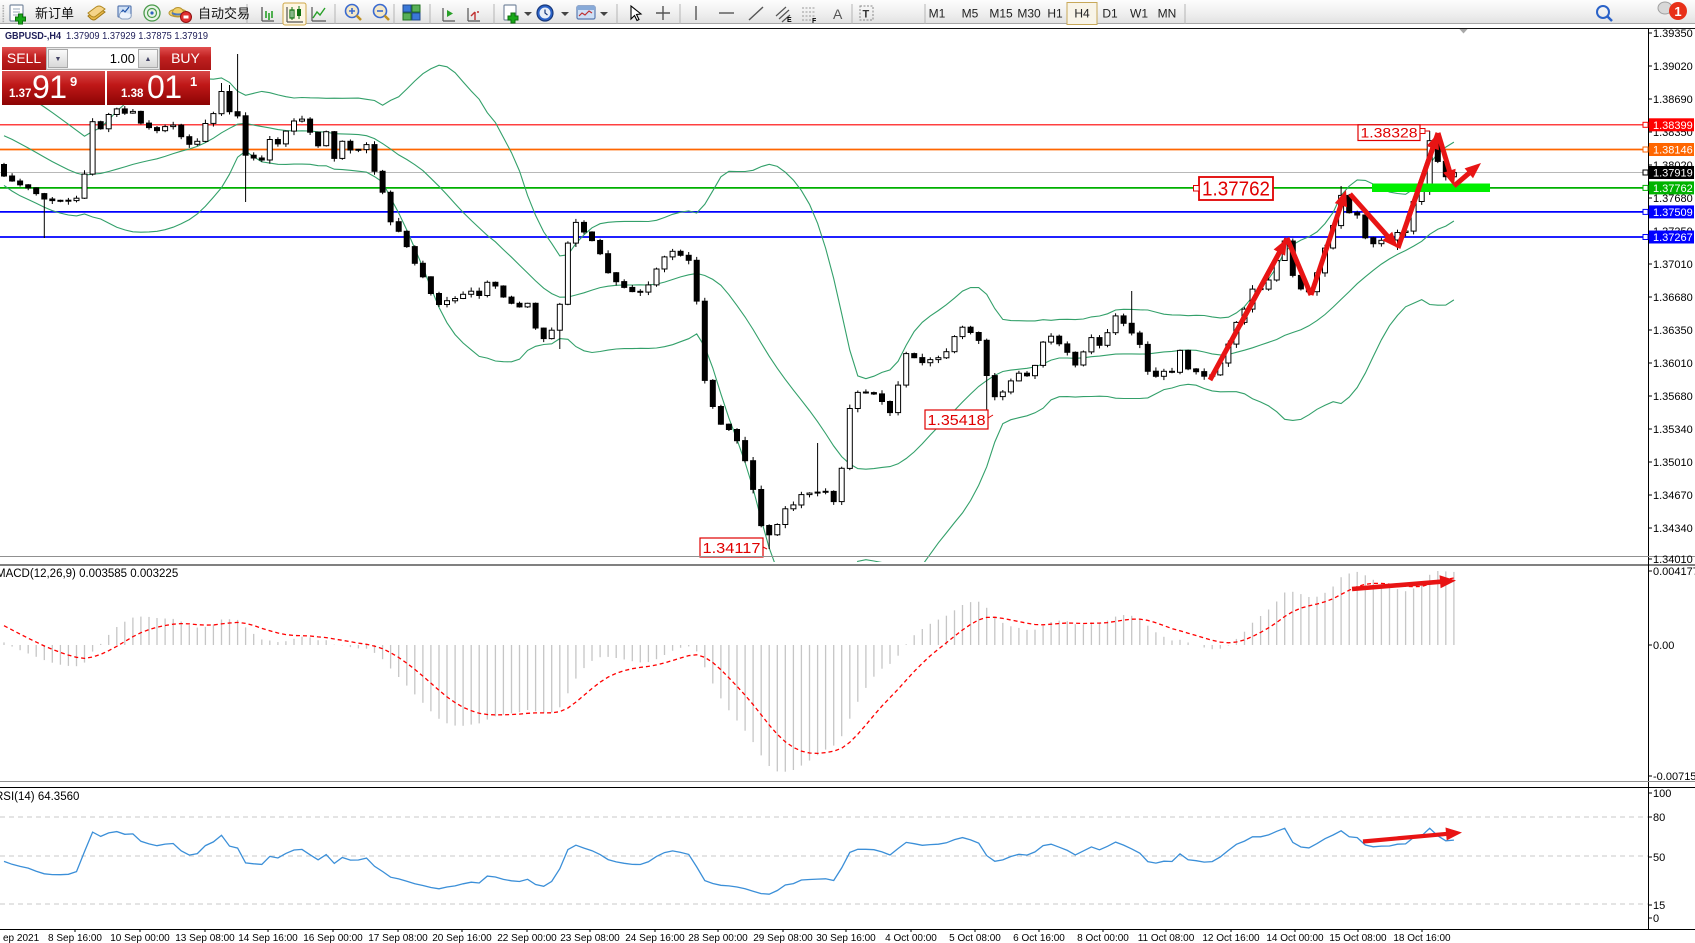 Image resolution: width=1695 pixels, height=943 pixels. I want to click on svg-text: A, so click(838, 14).